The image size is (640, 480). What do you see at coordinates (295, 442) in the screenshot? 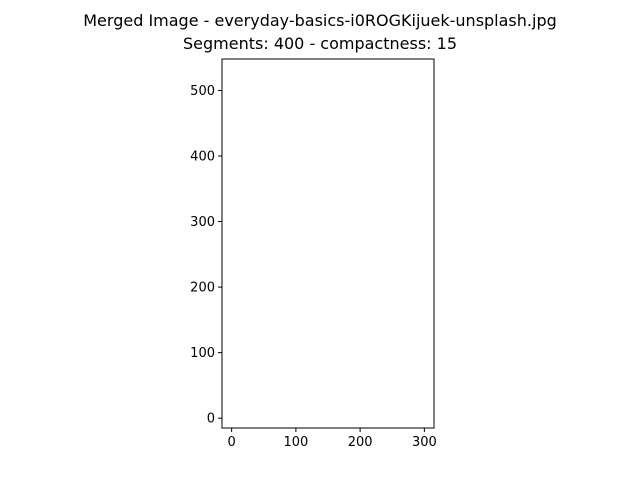
I see `x-tick-label: 100` at bounding box center [295, 442].